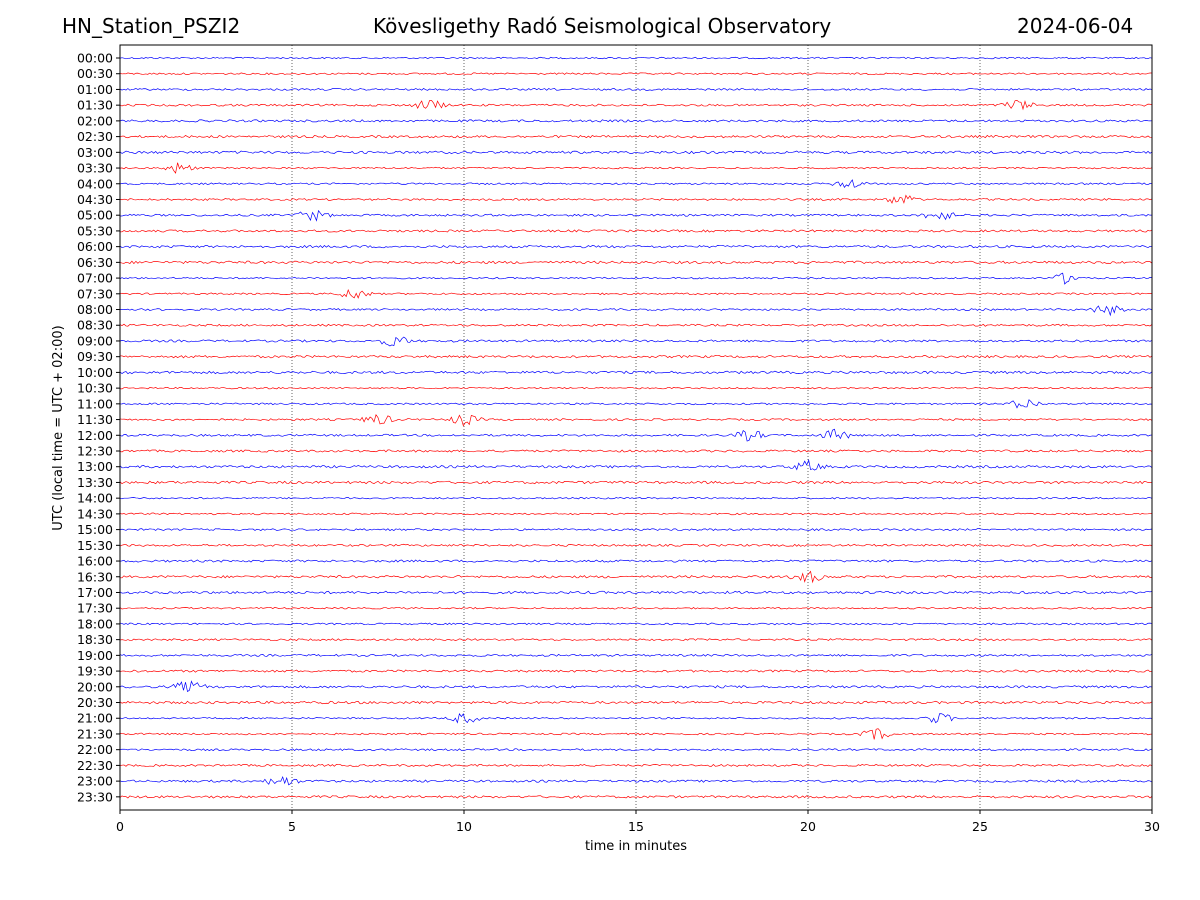 Image resolution: width=1200 pixels, height=900 pixels. I want to click on y-tick-label: 04:30, so click(95, 199).